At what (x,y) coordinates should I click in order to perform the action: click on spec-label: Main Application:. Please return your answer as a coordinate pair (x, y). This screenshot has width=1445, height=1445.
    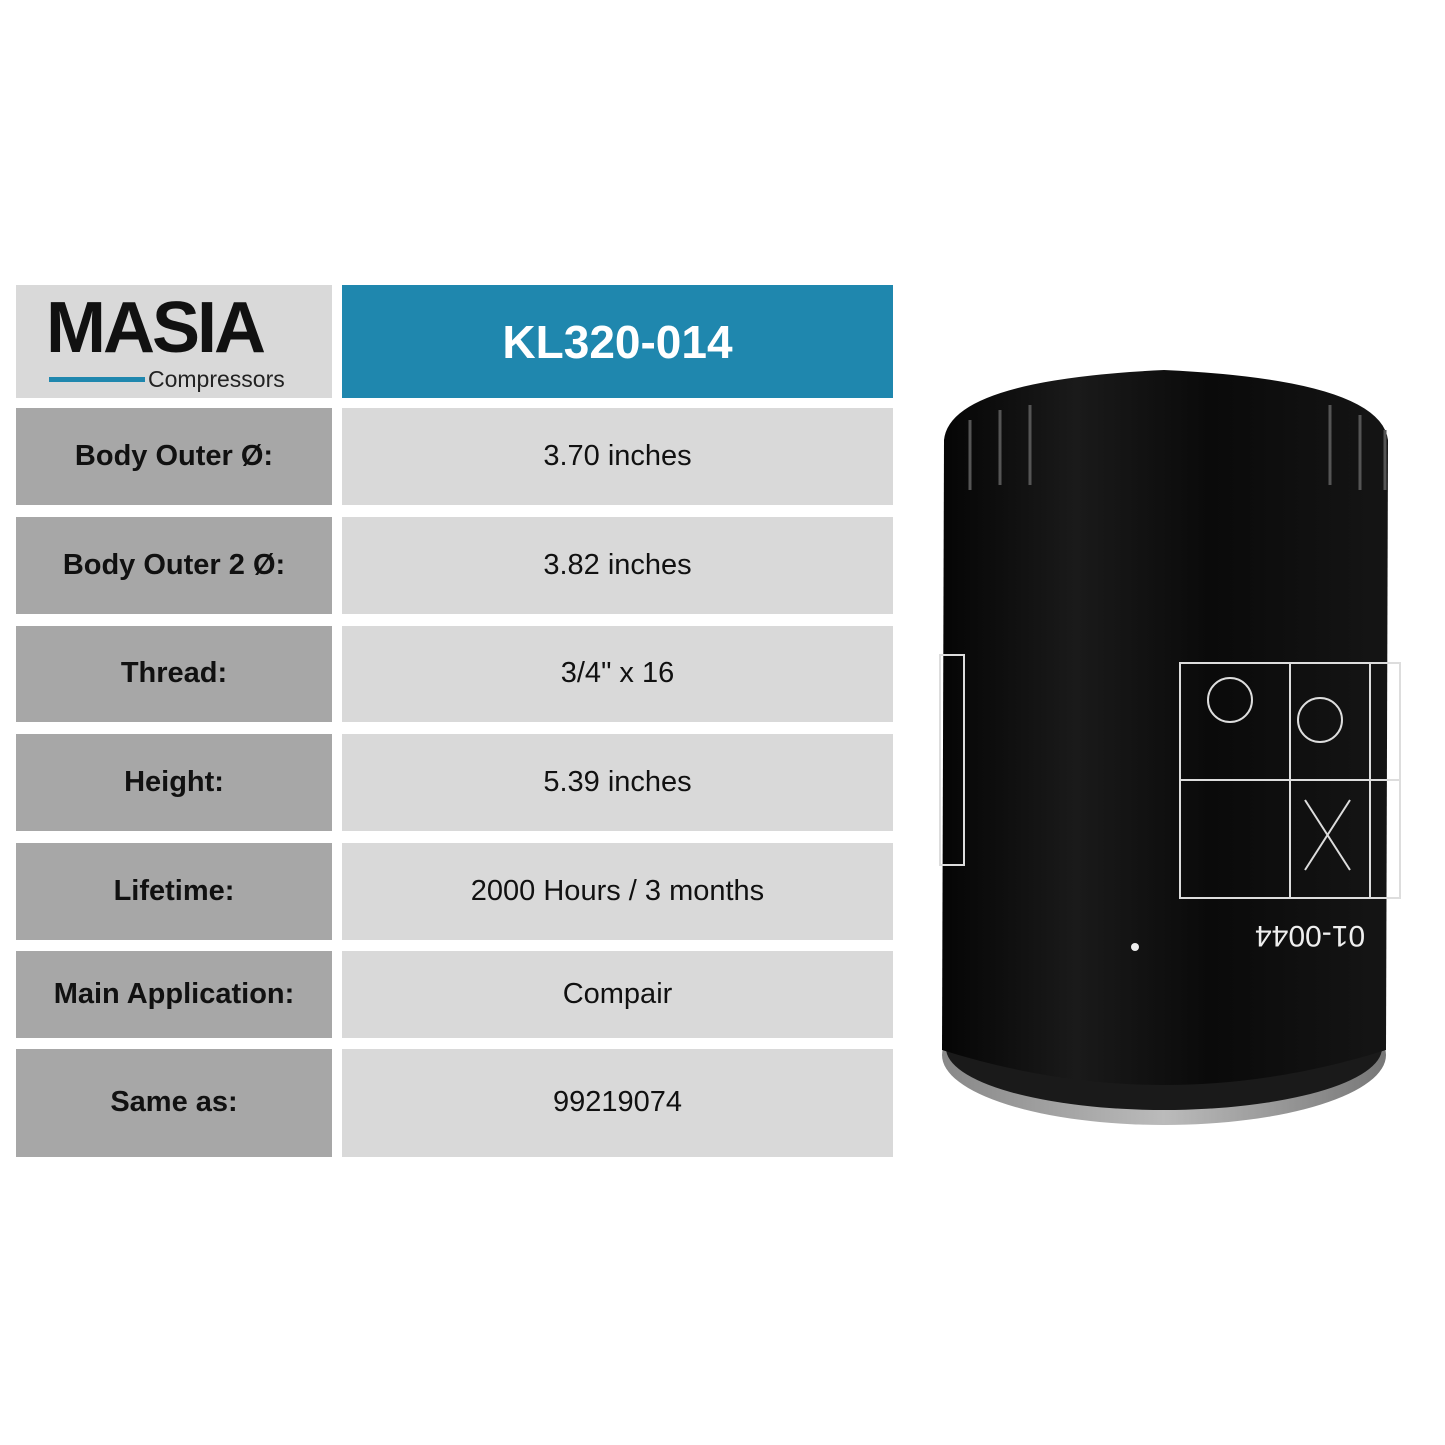
    Looking at the image, I should click on (174, 994).